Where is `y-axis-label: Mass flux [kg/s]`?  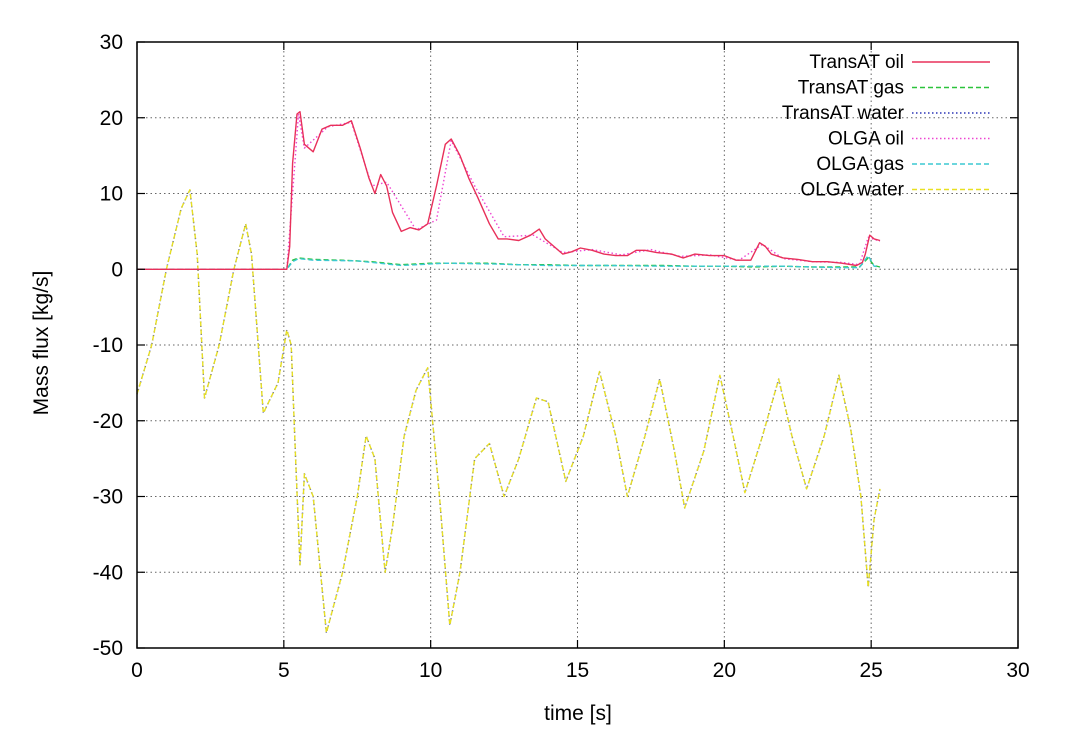
y-axis-label: Mass flux [kg/s] is located at coordinates (41, 343).